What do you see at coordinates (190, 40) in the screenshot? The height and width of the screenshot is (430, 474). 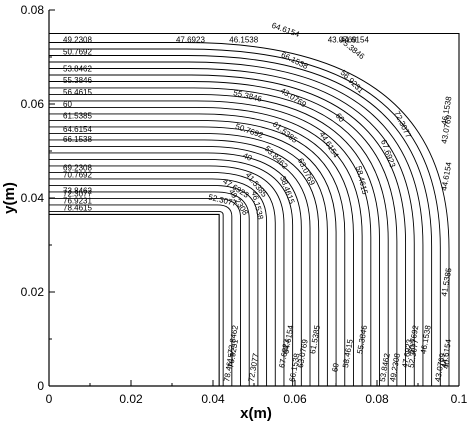 I see `contour-label: 47.6923` at bounding box center [190, 40].